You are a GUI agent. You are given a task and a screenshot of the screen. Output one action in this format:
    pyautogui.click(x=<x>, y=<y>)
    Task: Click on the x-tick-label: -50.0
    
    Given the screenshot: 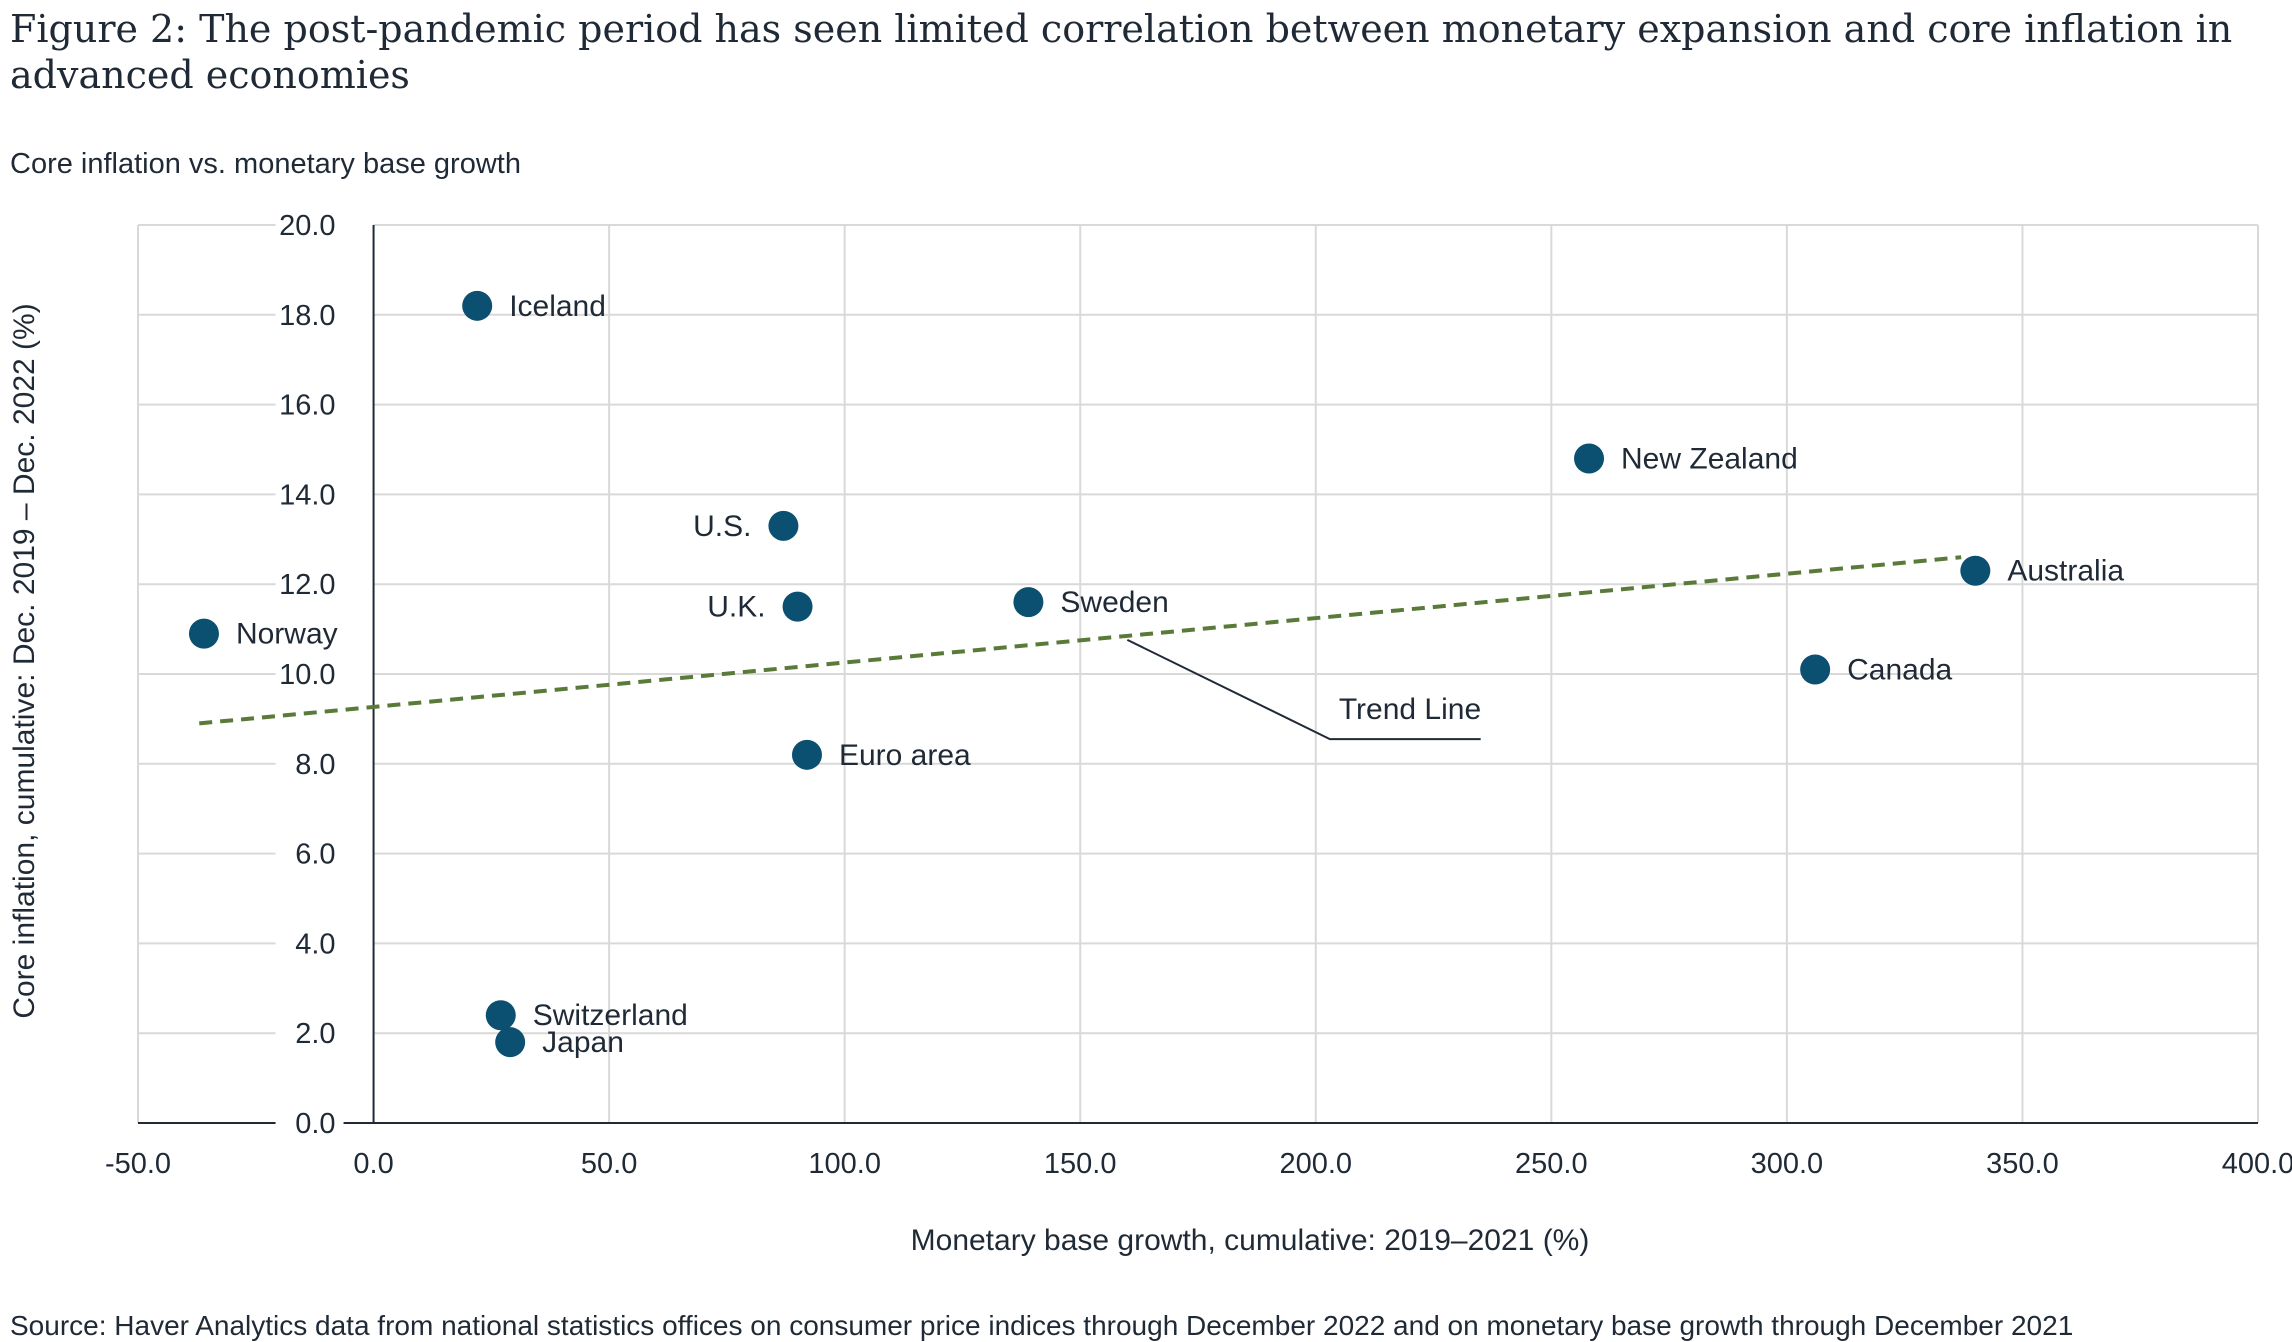 What is the action you would take?
    pyautogui.click(x=138, y=1164)
    